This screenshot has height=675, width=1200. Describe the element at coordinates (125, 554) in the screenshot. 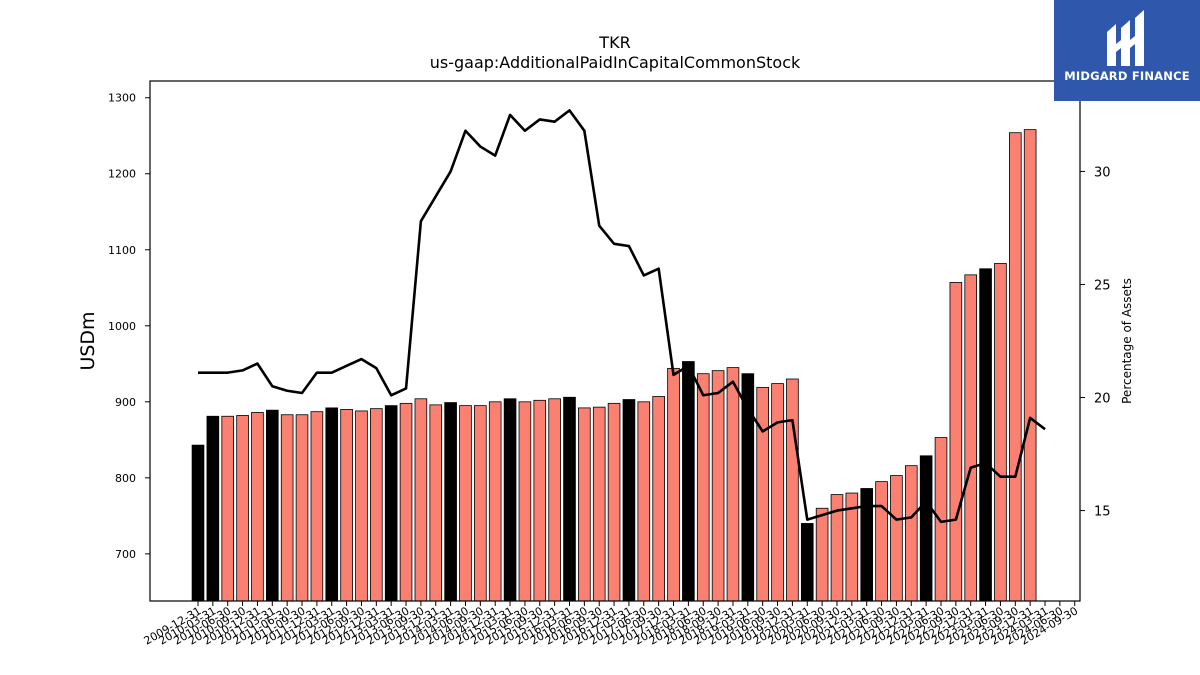

I see `y-tick-label: 700` at that location.